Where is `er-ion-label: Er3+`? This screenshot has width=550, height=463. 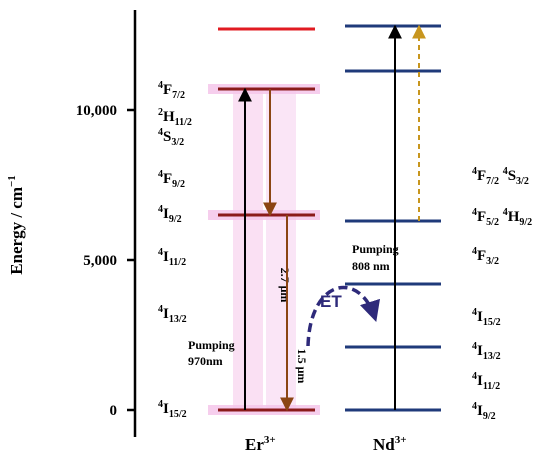
er-ion-label: Er3+ is located at coordinates (260, 444).